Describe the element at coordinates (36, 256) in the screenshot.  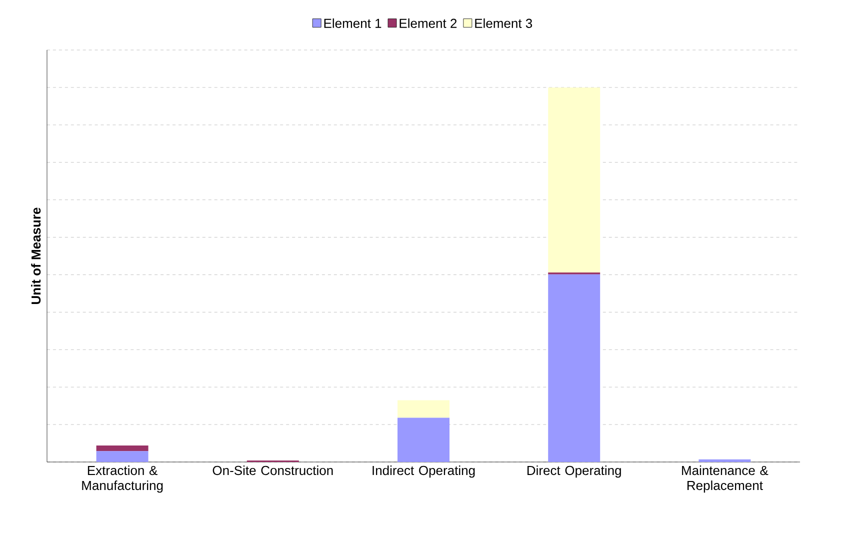
I see `y-axis-title: Unit of Measure` at that location.